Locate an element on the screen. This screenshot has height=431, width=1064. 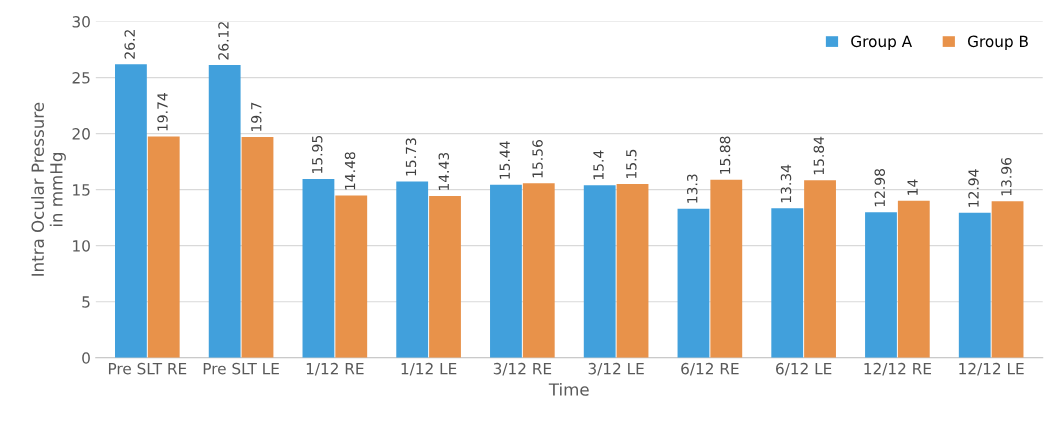
x-tick-label: 1/12 LE is located at coordinates (429, 369).